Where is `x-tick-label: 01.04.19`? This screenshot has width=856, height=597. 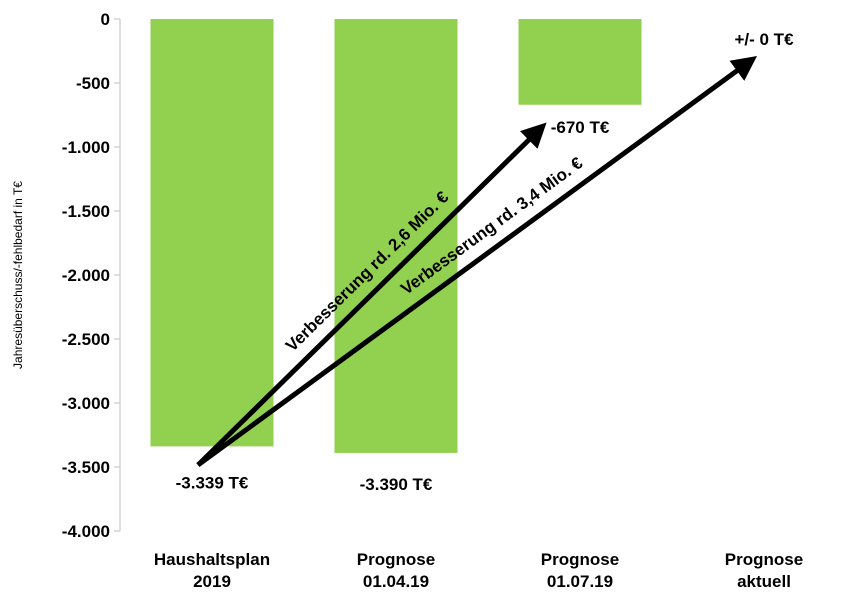 x-tick-label: 01.04.19 is located at coordinates (396, 581).